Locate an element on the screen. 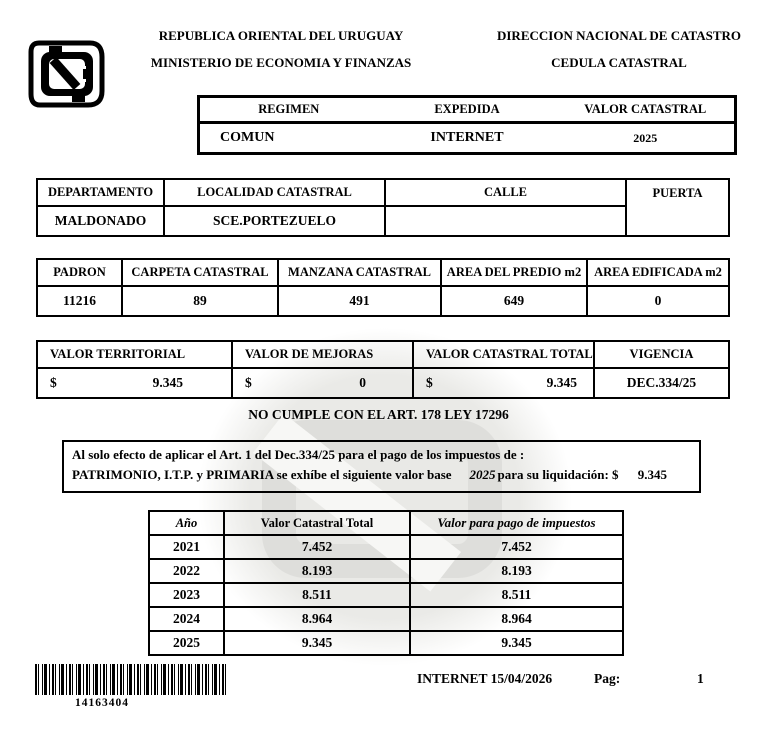 This screenshot has width=757, height=737. localidad-header: LOCALIDAD CATASTRAL is located at coordinates (274, 193).